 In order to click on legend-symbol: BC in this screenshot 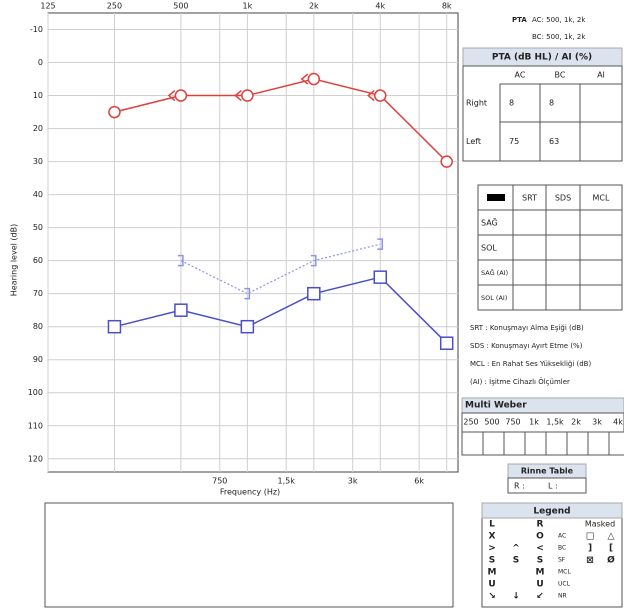, I will do `click(562, 548)`.